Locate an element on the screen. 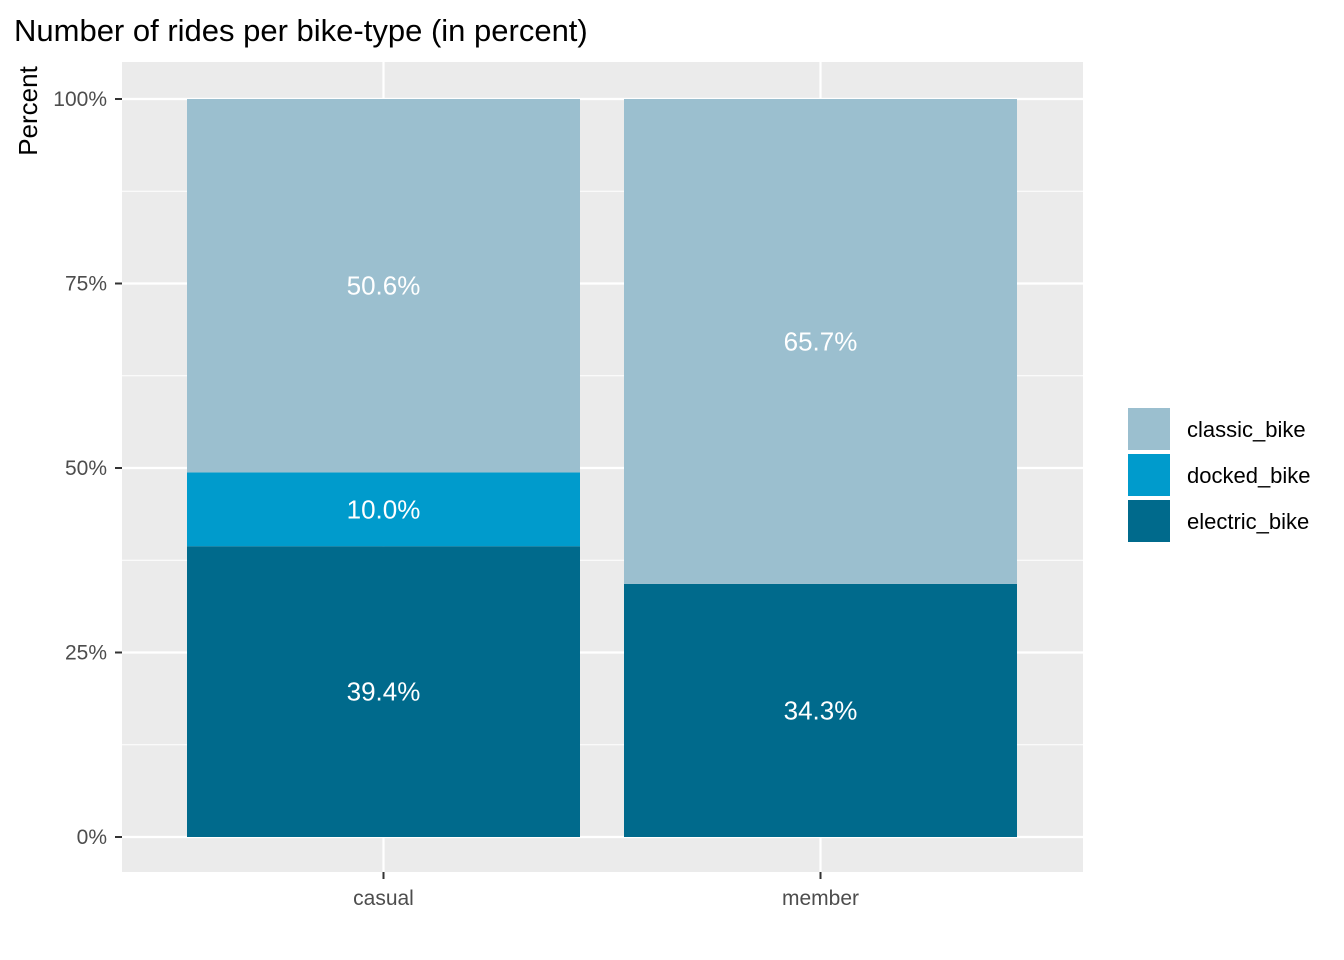 This screenshot has height=960, width=1344. bar-classic_bike-casual is located at coordinates (383, 286).